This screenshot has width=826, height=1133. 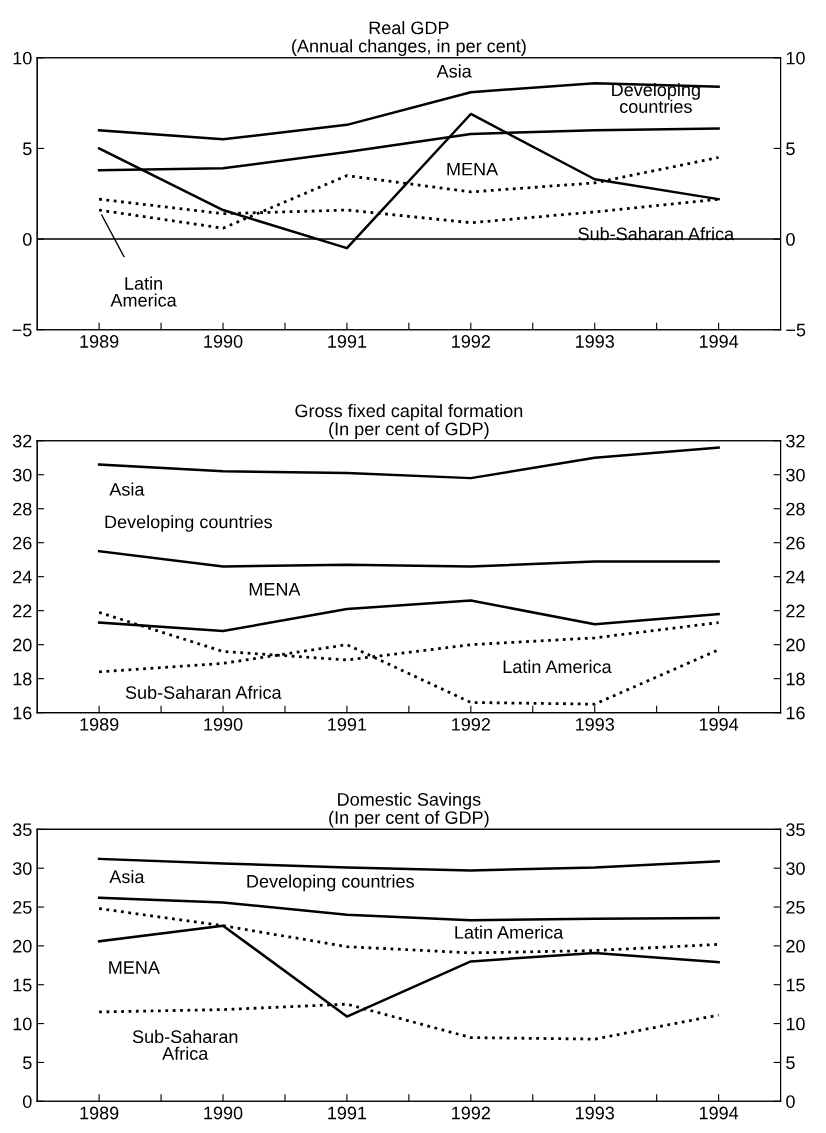 I want to click on y-tick-label: 25, so click(x=22, y=907).